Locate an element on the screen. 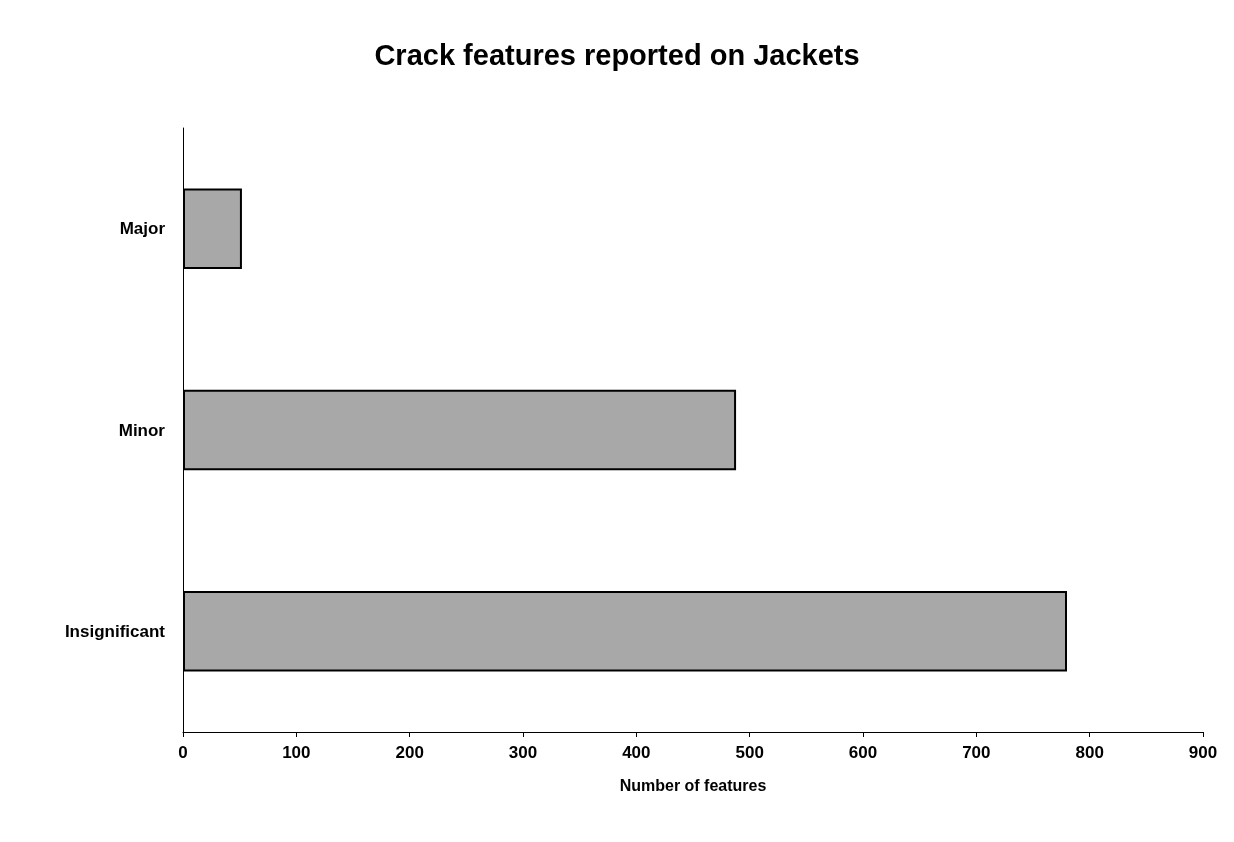  x-tick-label: 700 is located at coordinates (976, 752).